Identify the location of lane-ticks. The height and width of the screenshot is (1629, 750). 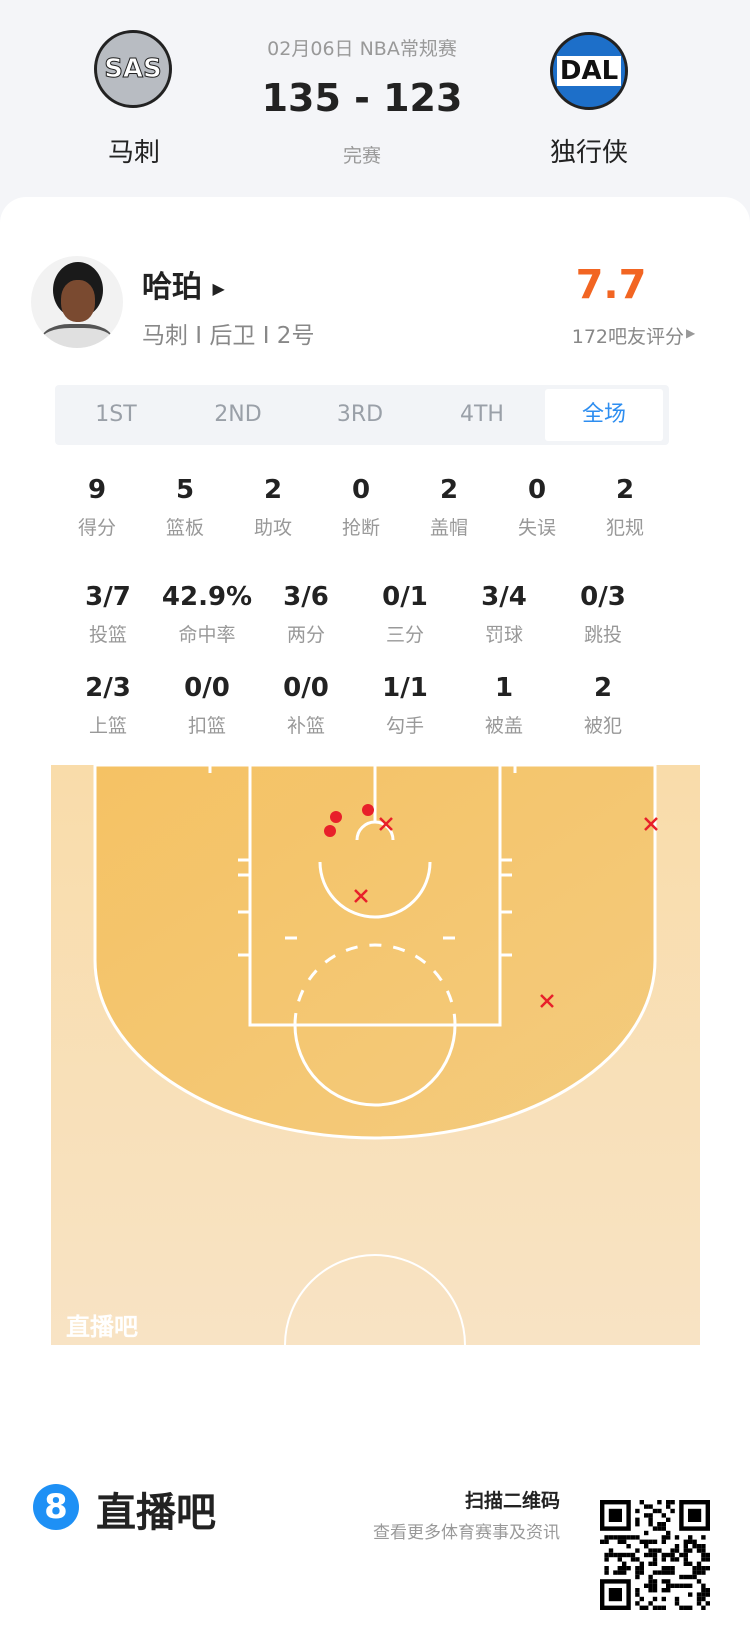
(362, 861).